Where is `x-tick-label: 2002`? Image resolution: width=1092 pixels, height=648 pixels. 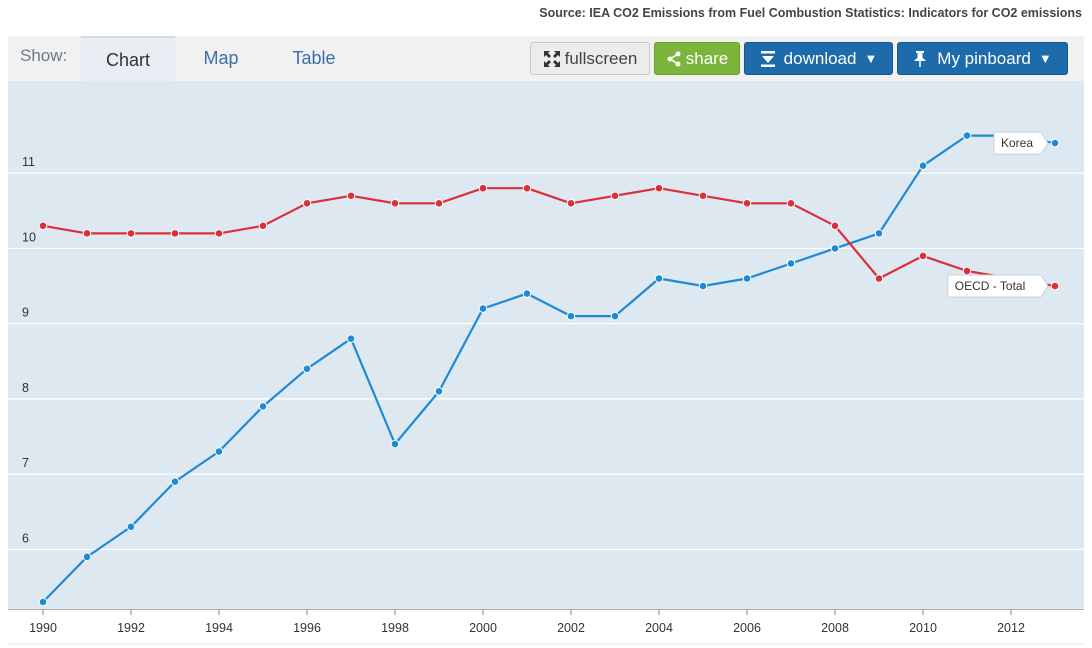 x-tick-label: 2002 is located at coordinates (571, 628).